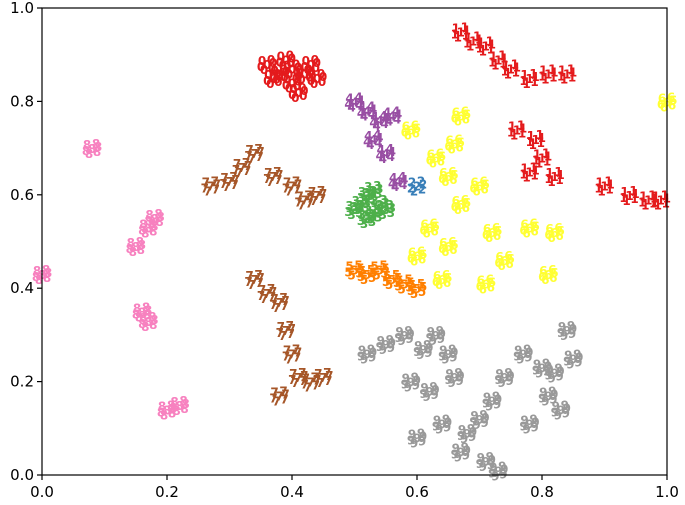  Describe the element at coordinates (422, 442) in the screenshot. I see `point-digit-9-9-2: 9` at that location.